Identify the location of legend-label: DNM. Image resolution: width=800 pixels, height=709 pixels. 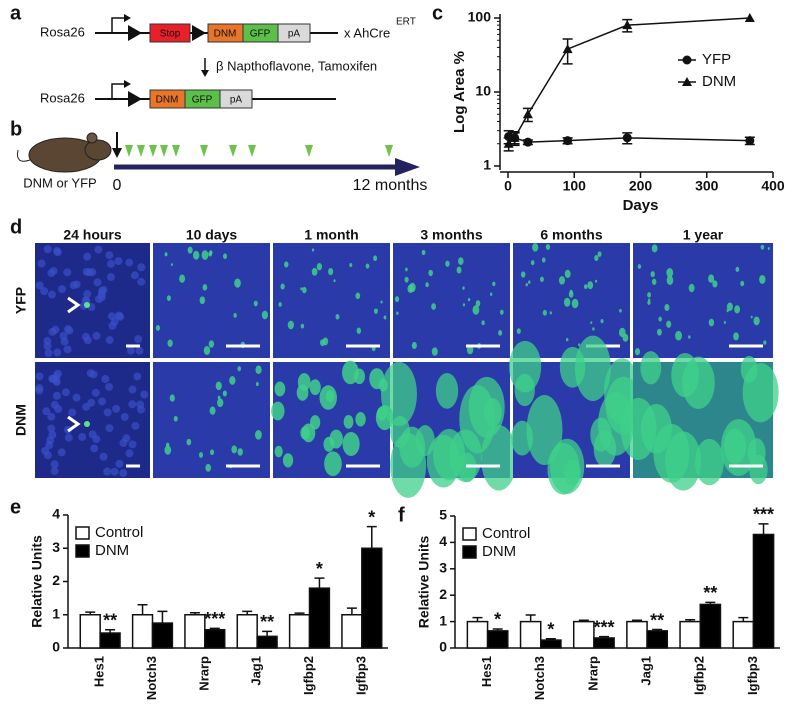
(112, 550).